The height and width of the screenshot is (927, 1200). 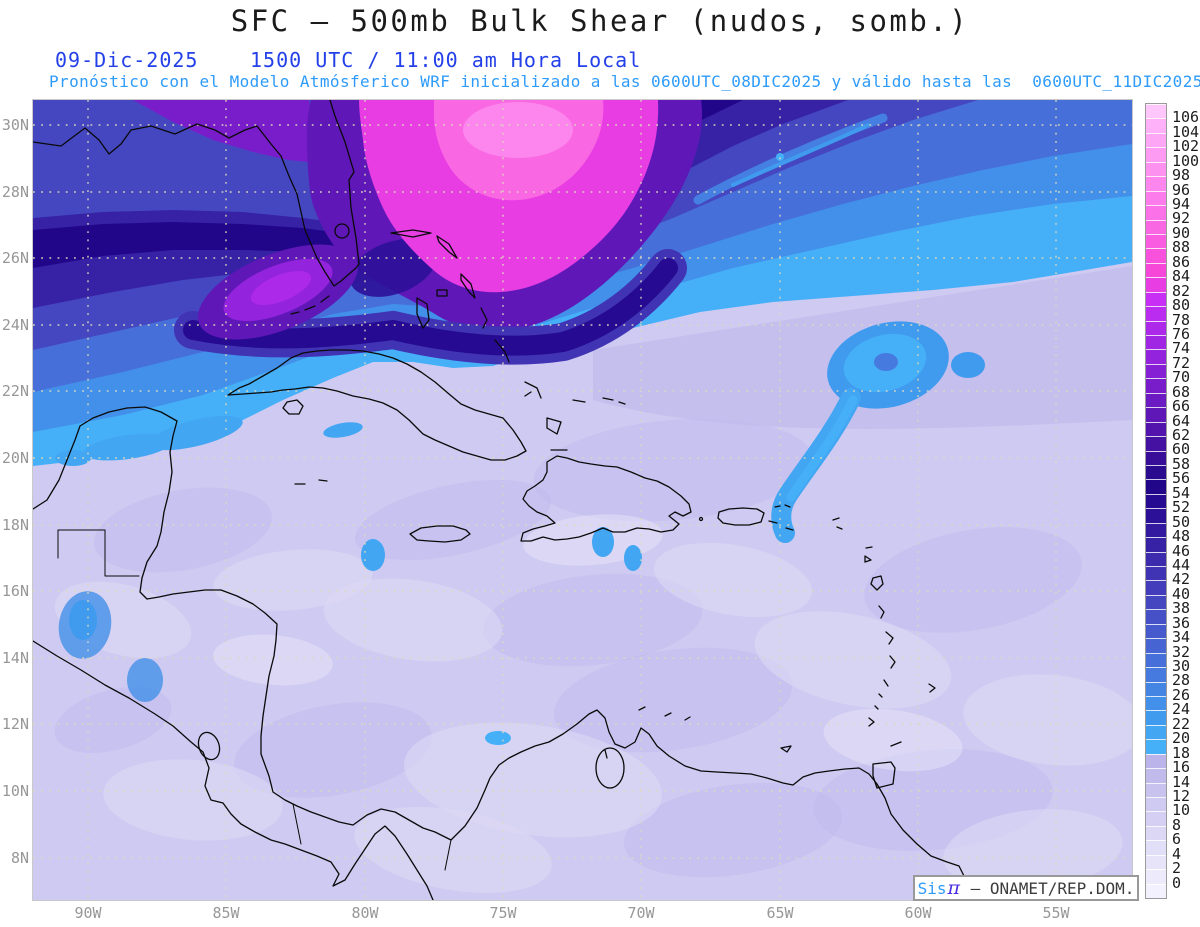 I want to click on magenta-wedge, so click(x=278, y=292).